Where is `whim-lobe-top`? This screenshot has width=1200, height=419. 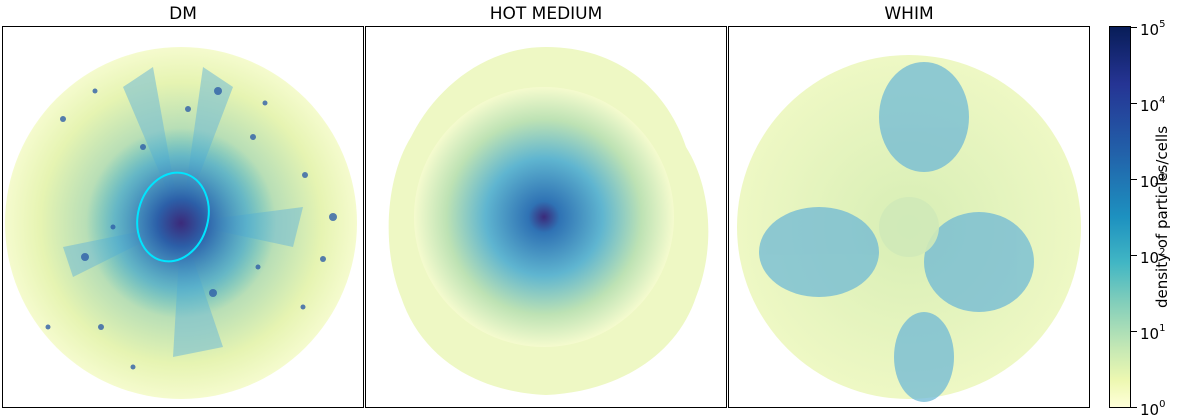
whim-lobe-top is located at coordinates (924, 117).